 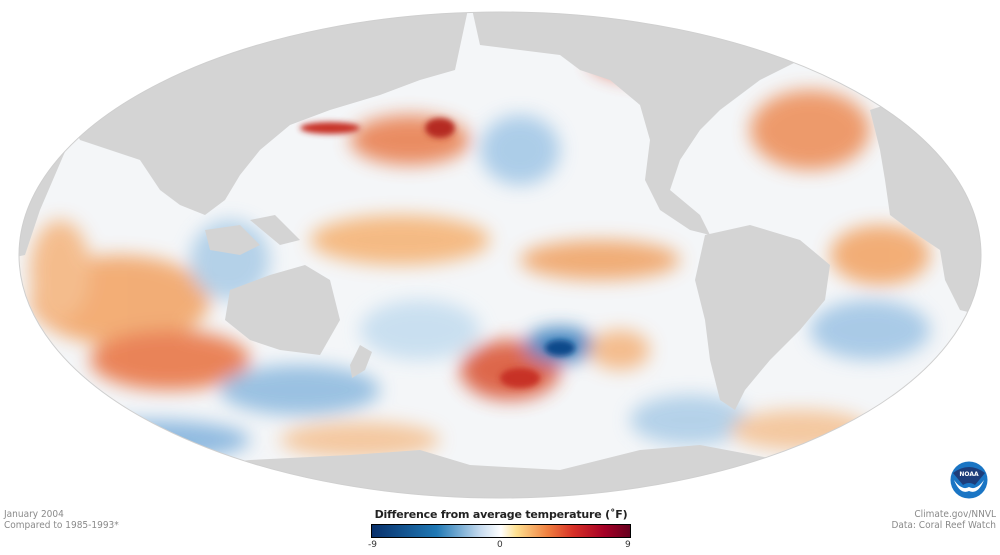 I want to click on legend-max-label: 9, so click(x=628, y=545).